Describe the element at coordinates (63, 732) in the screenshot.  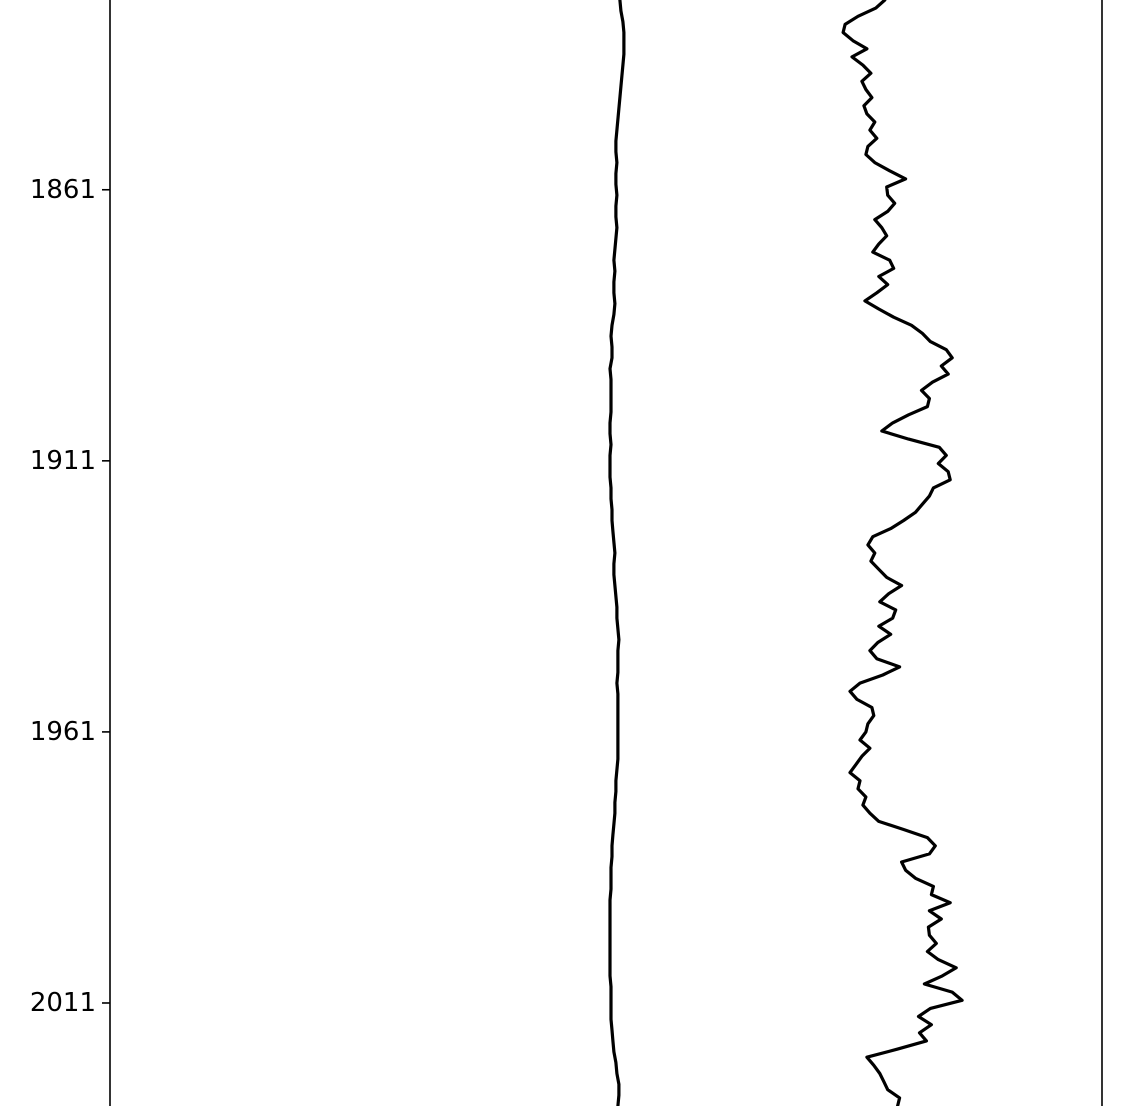
I see `y-tick-label: 1961` at that location.